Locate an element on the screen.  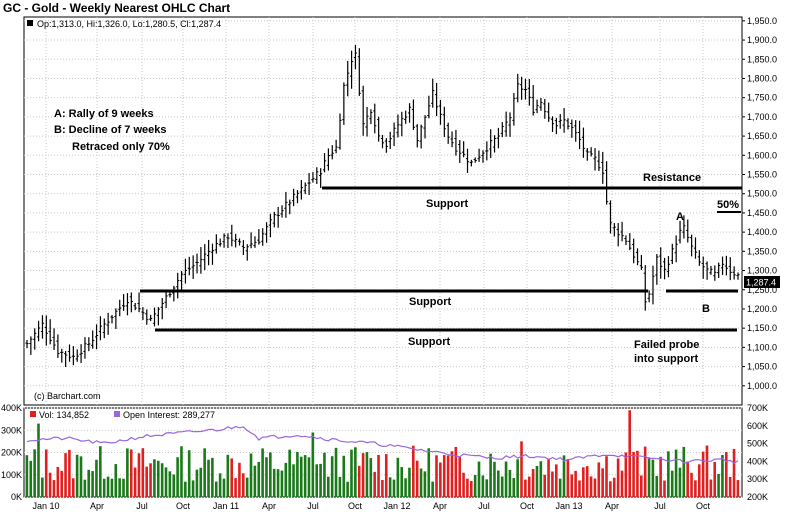
price-tick-label: 1,500.0 is located at coordinates (762, 194).